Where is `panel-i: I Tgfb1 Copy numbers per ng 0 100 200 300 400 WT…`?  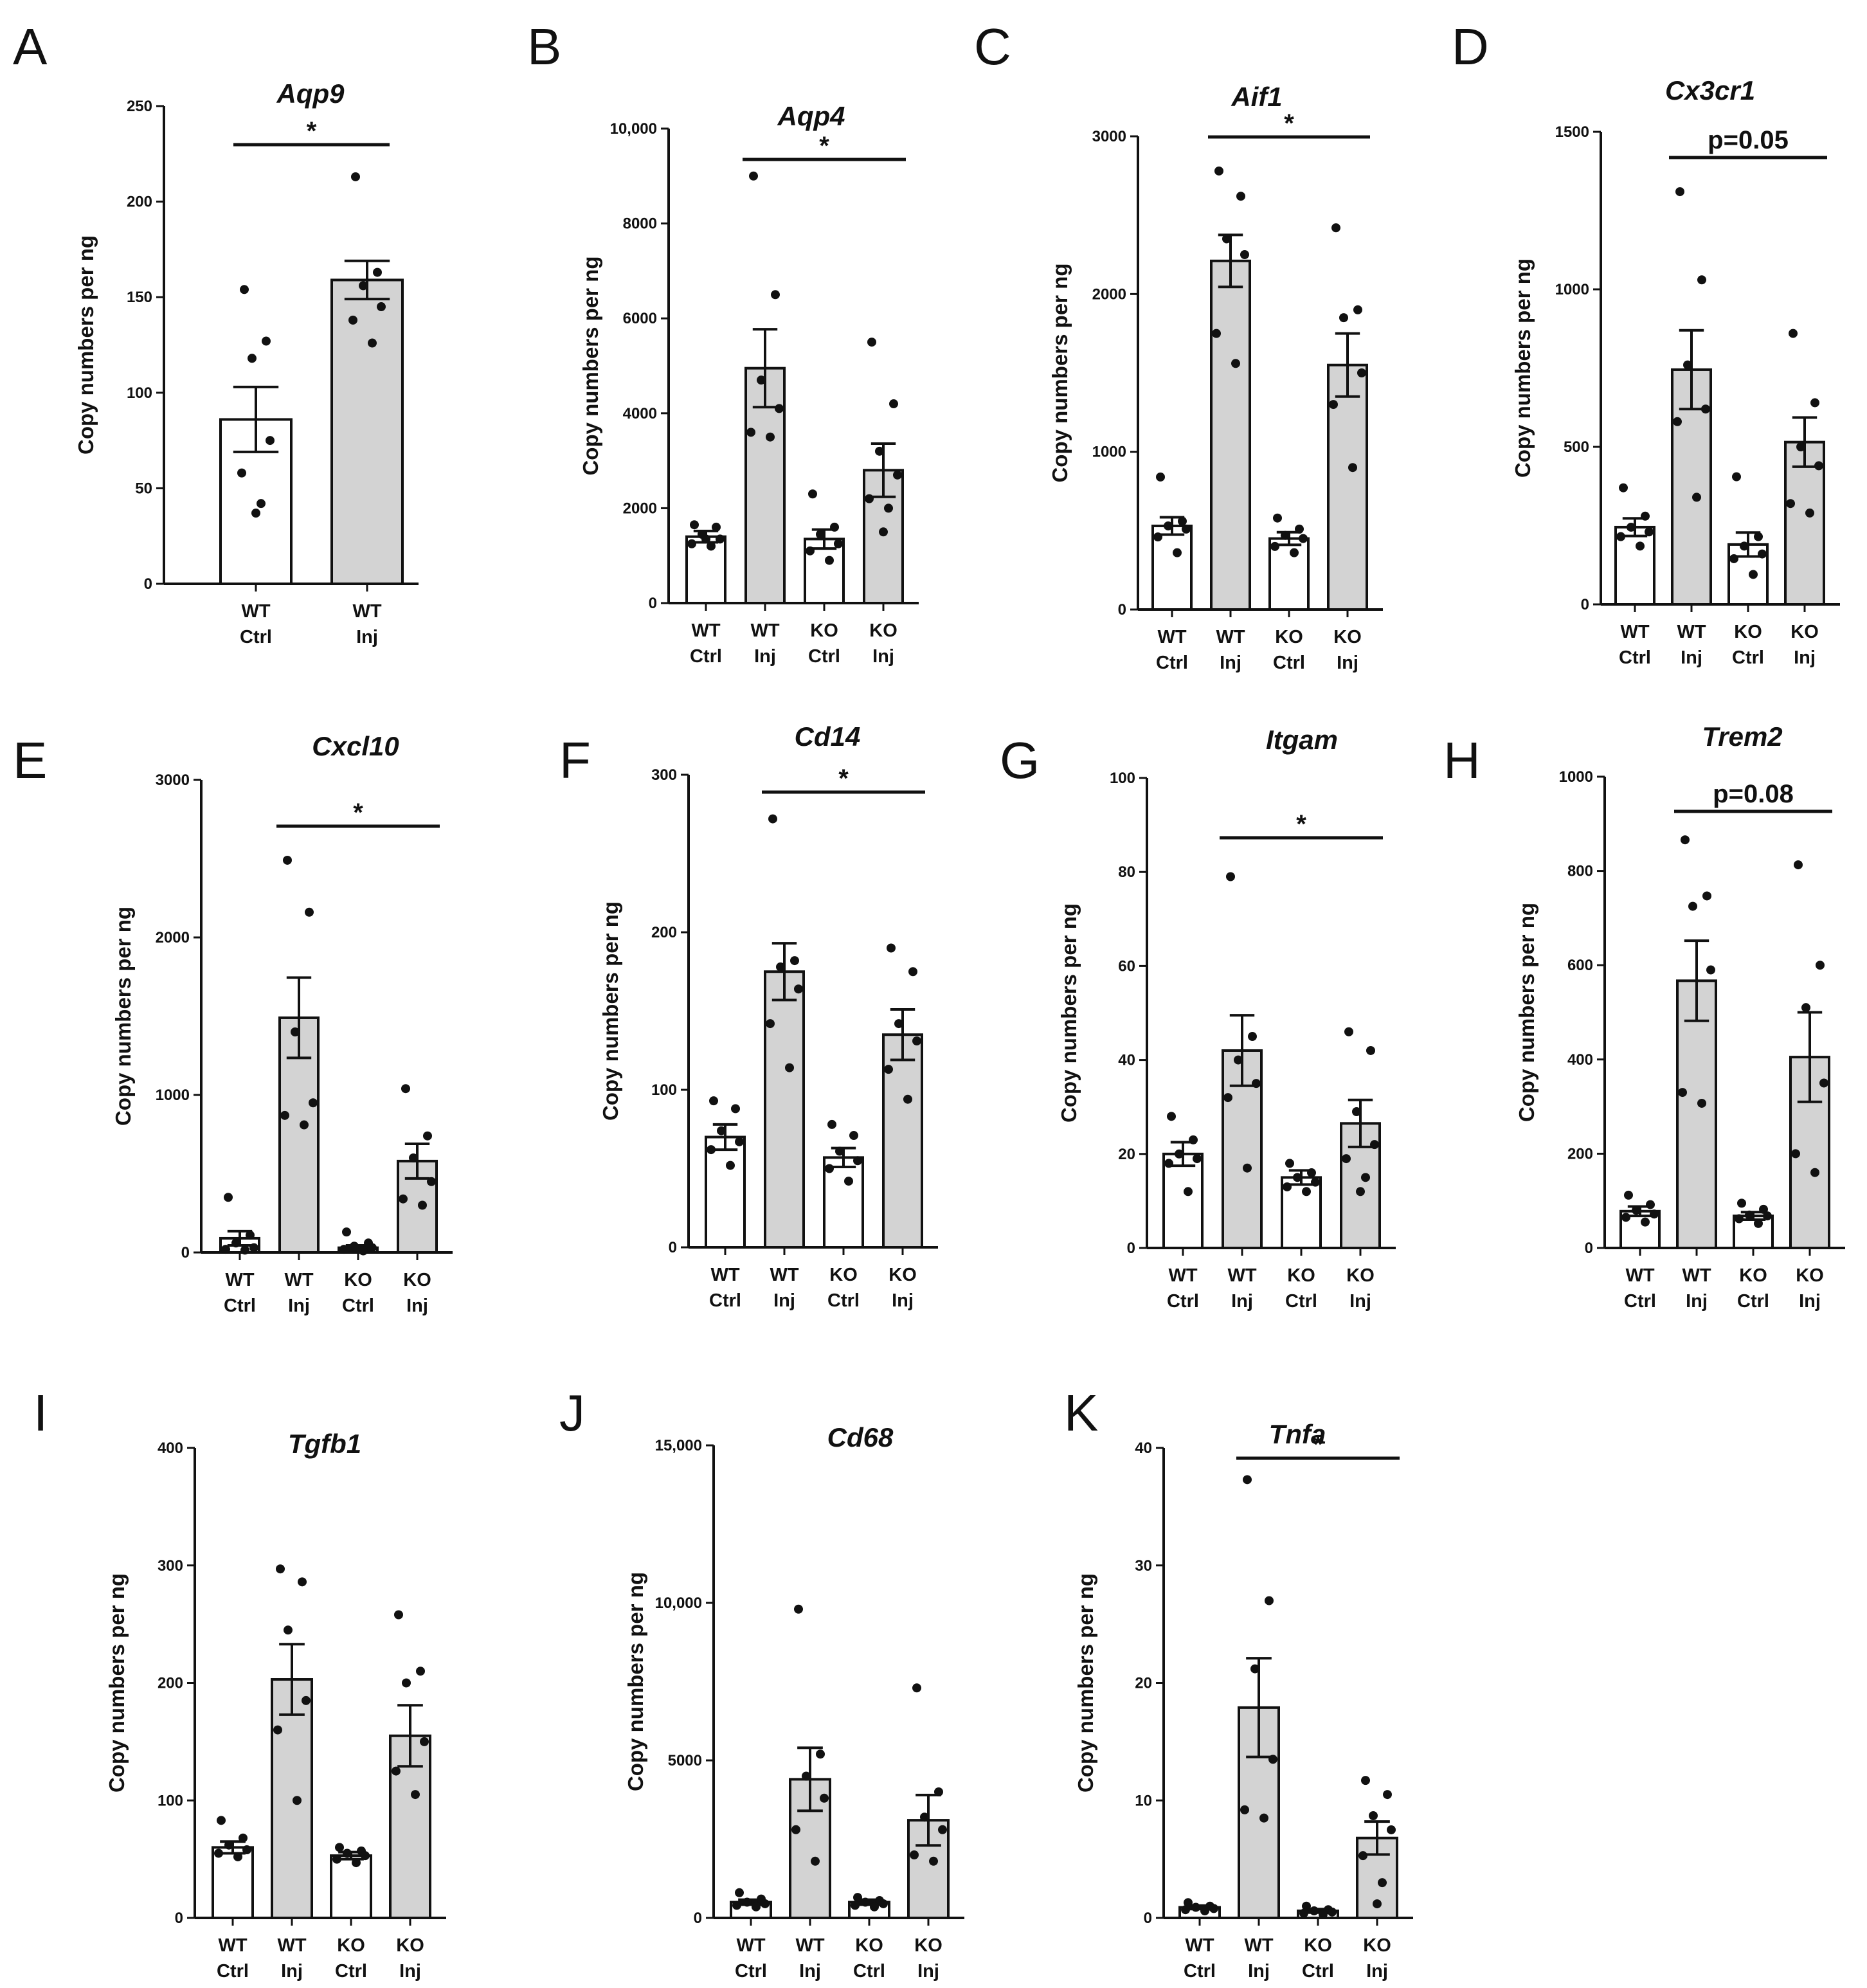
panel-i: I Tgfb1 Copy numbers per ng 0 100 200 300 400 WT… is located at coordinates (239, 1683).